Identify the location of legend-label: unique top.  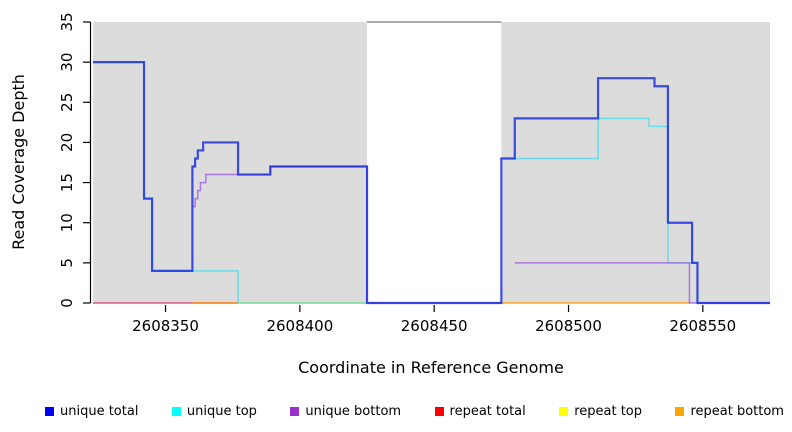
(221, 411).